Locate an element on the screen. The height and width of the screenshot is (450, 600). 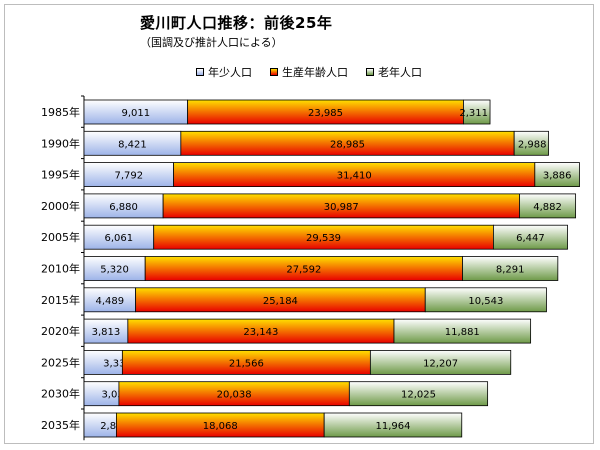
data-label-elderly: 3,886 is located at coordinates (557, 176).